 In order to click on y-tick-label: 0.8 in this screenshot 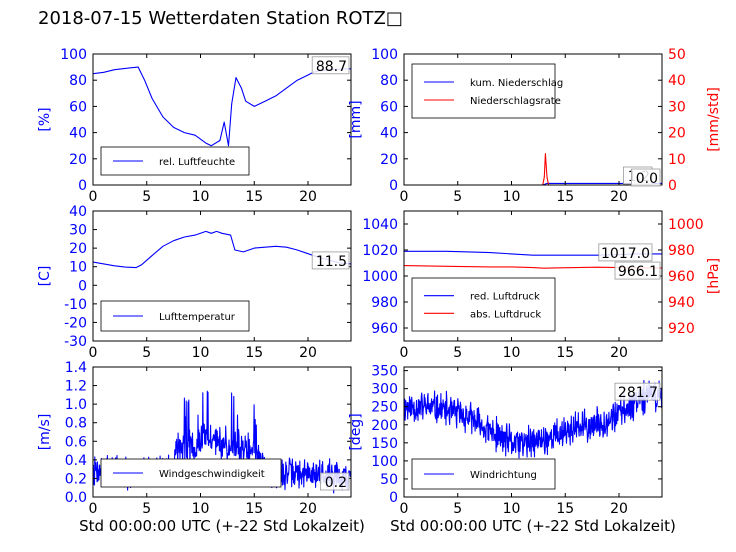, I will do `click(76, 424)`.